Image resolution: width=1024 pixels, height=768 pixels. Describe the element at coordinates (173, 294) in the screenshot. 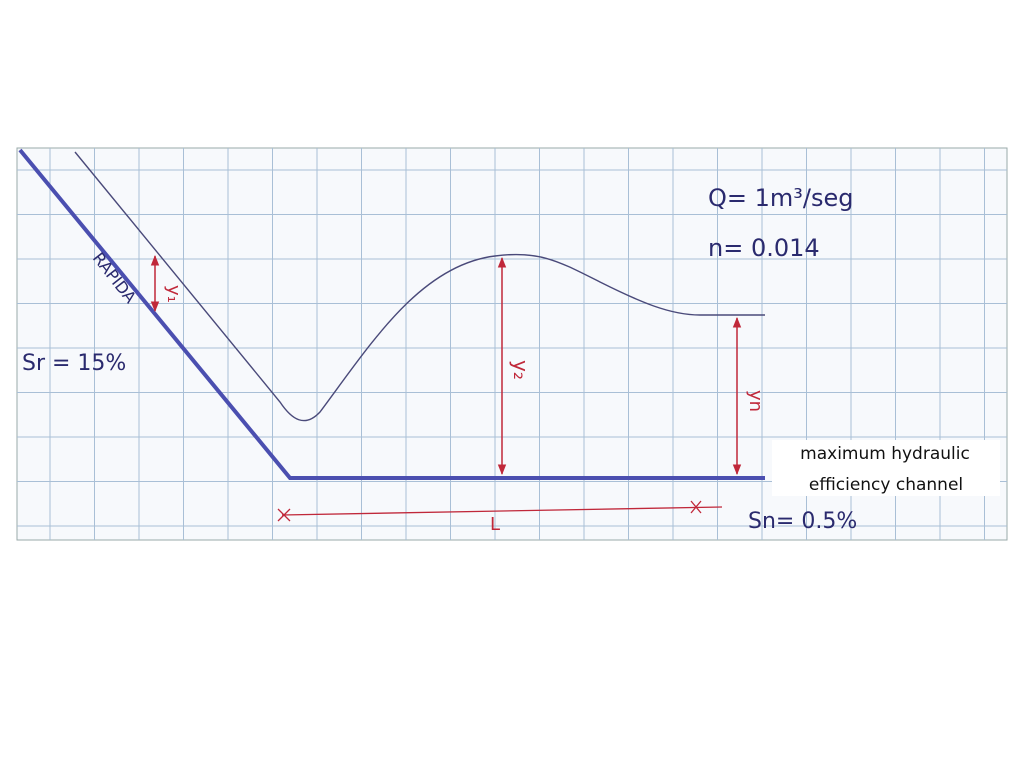

I see `depth-label: y₁` at that location.